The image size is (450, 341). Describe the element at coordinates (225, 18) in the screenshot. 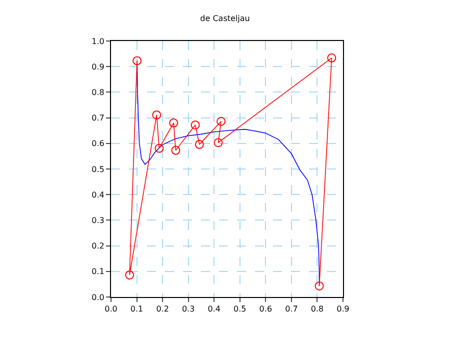

I see `chart-title: de Casteljau` at that location.